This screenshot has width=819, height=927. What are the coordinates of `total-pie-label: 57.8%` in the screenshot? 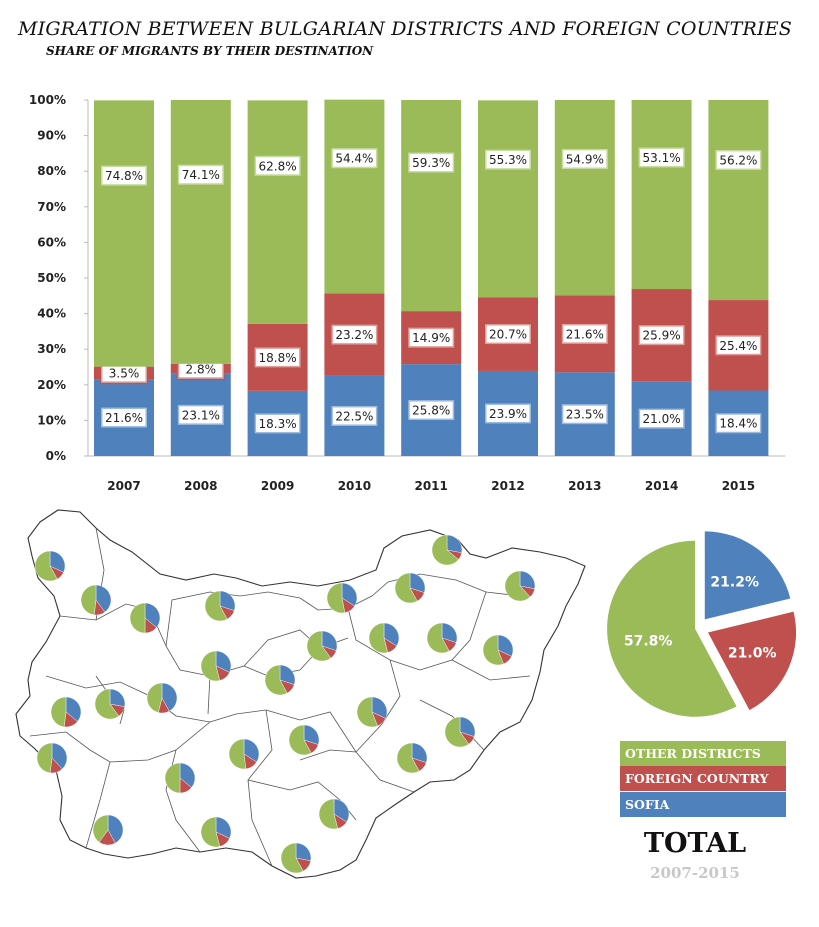 It's located at (648, 641).